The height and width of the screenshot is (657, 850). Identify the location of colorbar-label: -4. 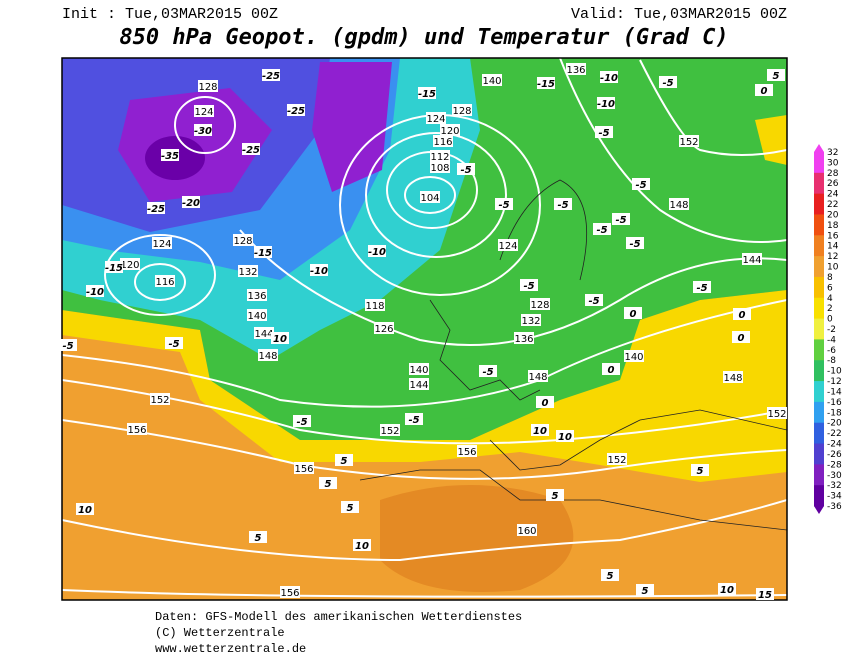
(831, 340).